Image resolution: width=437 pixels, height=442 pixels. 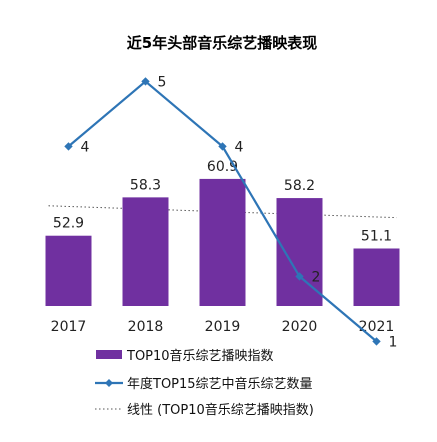 What do you see at coordinates (299, 186) in the screenshot?
I see `bar-label-2020: 58.2` at bounding box center [299, 186].